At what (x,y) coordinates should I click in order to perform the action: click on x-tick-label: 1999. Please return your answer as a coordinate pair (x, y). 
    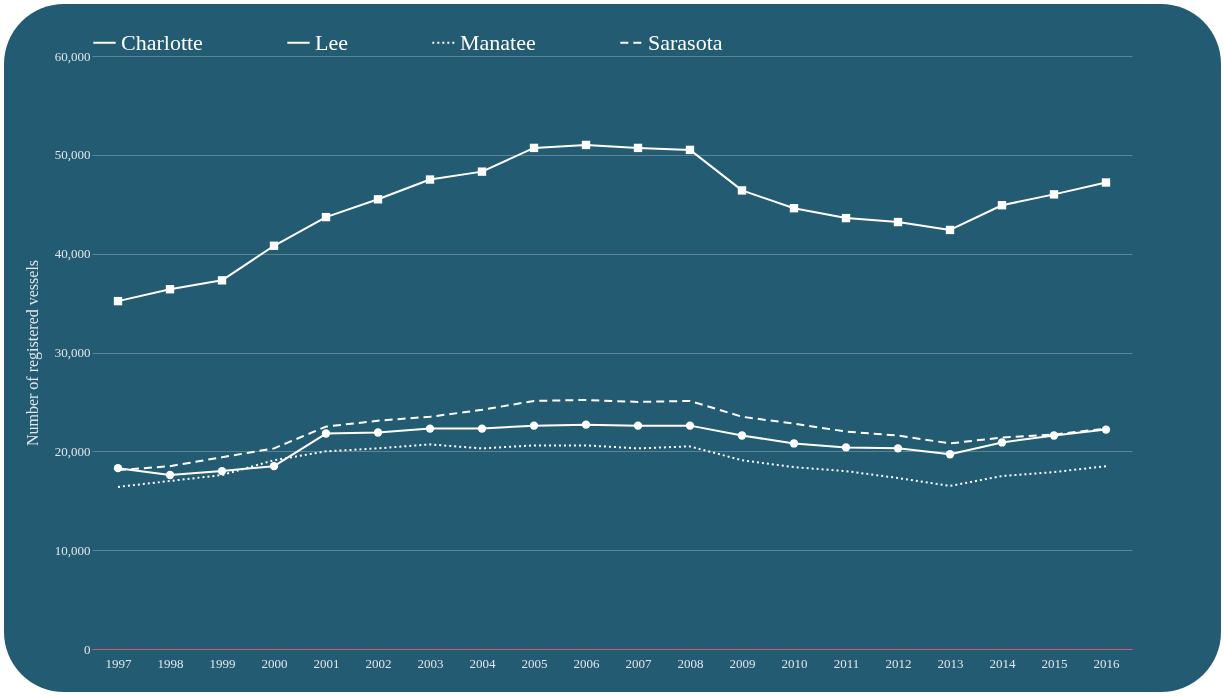
    Looking at the image, I should click on (222, 663).